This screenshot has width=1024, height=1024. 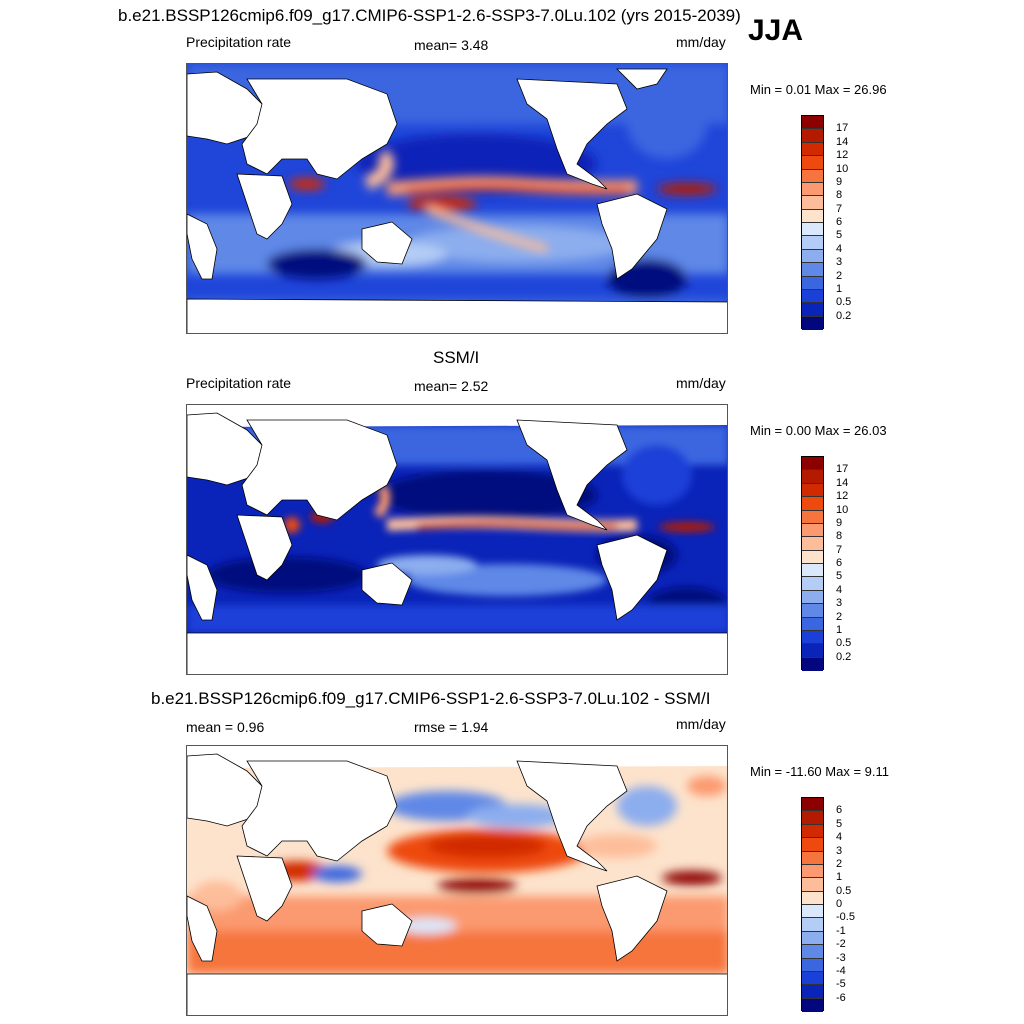 I want to click on colorbar-tick-label: 9, so click(x=839, y=522).